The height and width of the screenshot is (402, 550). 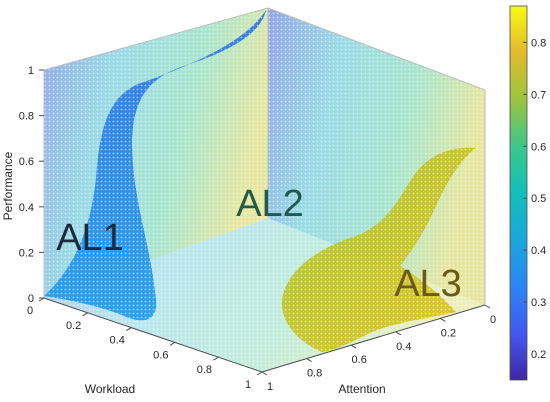 I want to click on colorbar-tick-label: 0.8, so click(x=538, y=43).